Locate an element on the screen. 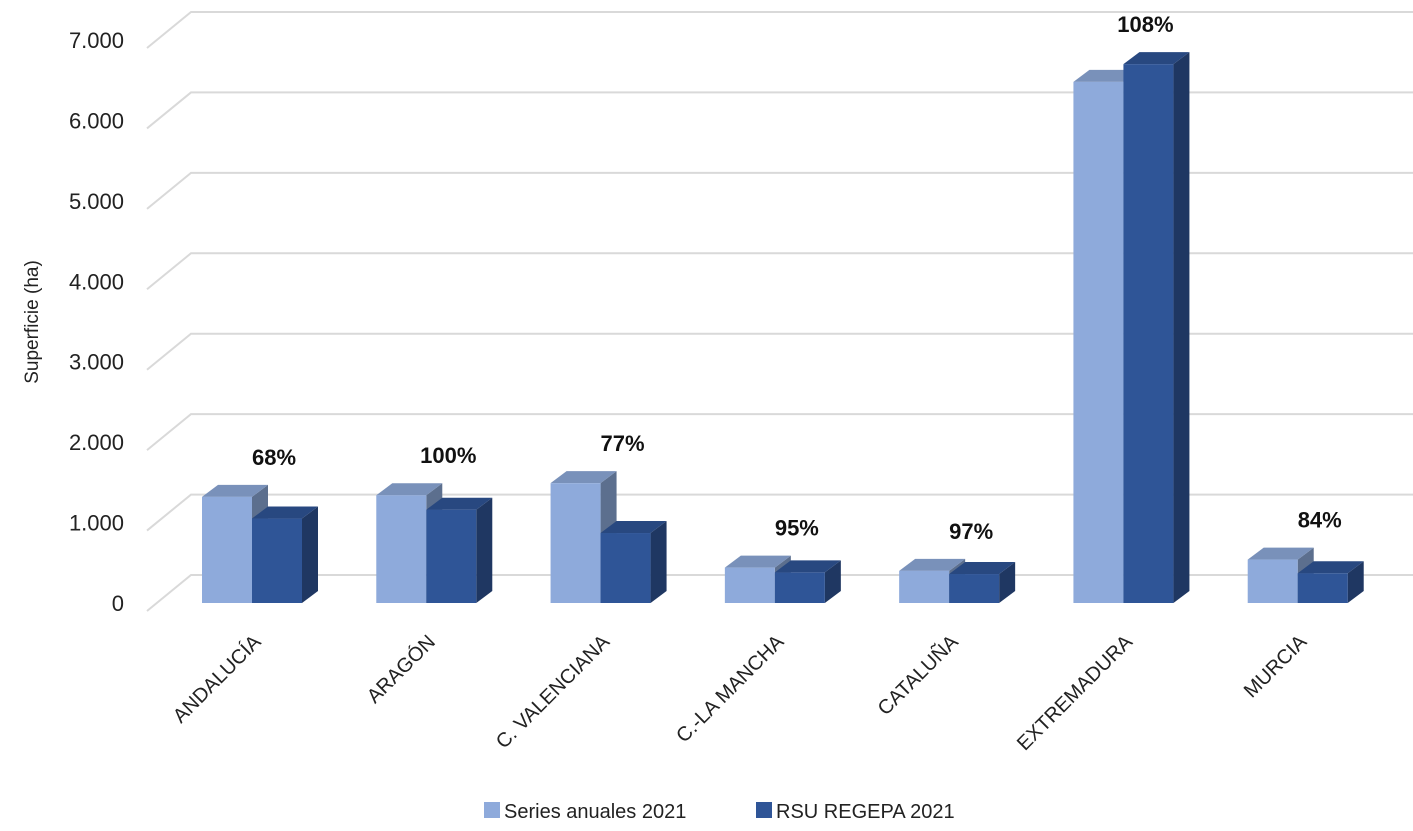 The image size is (1413, 831). category-label: CATALUÑA is located at coordinates (917, 674).